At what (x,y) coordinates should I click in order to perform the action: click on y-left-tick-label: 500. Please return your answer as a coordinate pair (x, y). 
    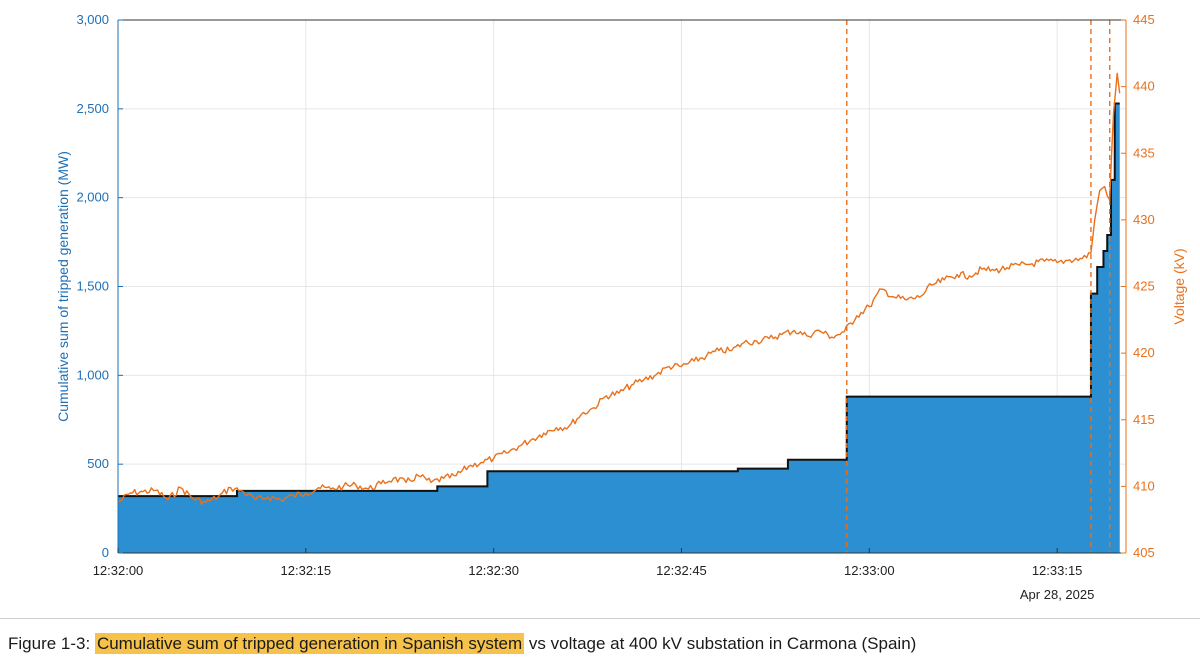
    Looking at the image, I should click on (98, 463).